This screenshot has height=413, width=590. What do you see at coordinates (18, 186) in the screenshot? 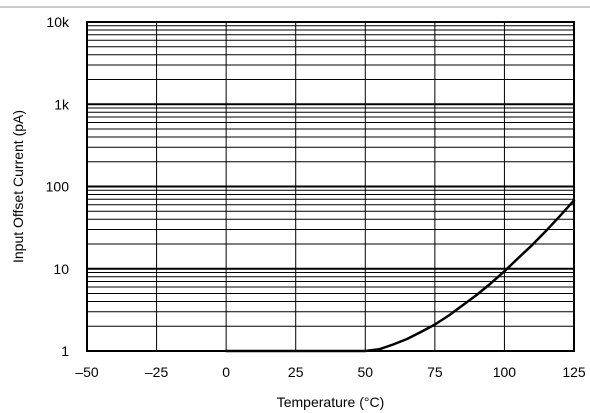
I see `y-axis-title: Input Offset Current (pA)` at bounding box center [18, 186].